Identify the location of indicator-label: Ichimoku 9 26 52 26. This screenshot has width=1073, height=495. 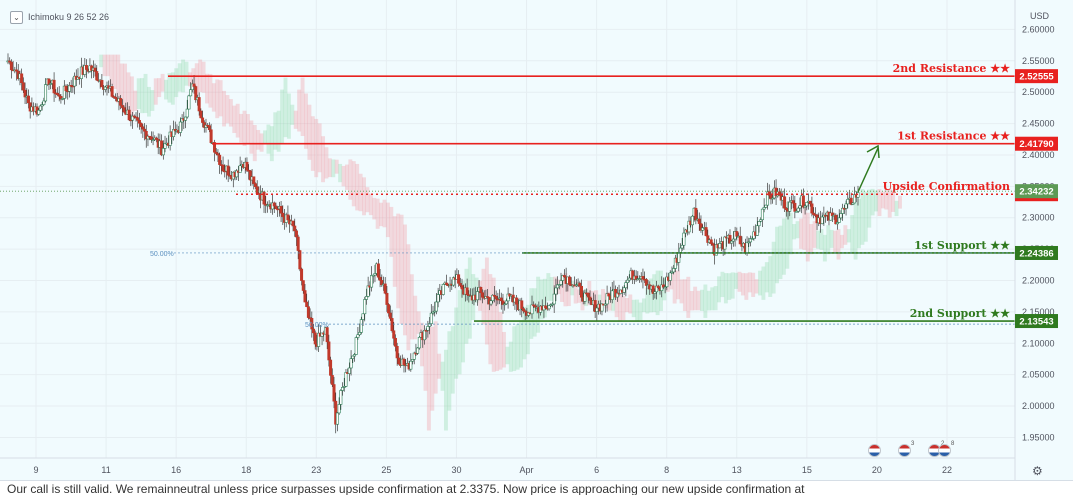
(69, 17).